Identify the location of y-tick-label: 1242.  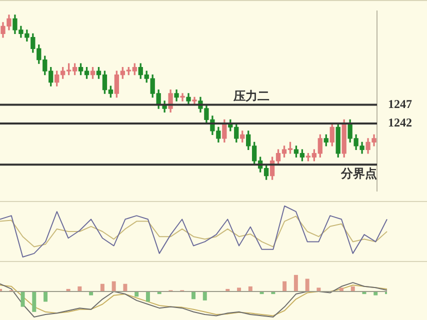
(400, 123).